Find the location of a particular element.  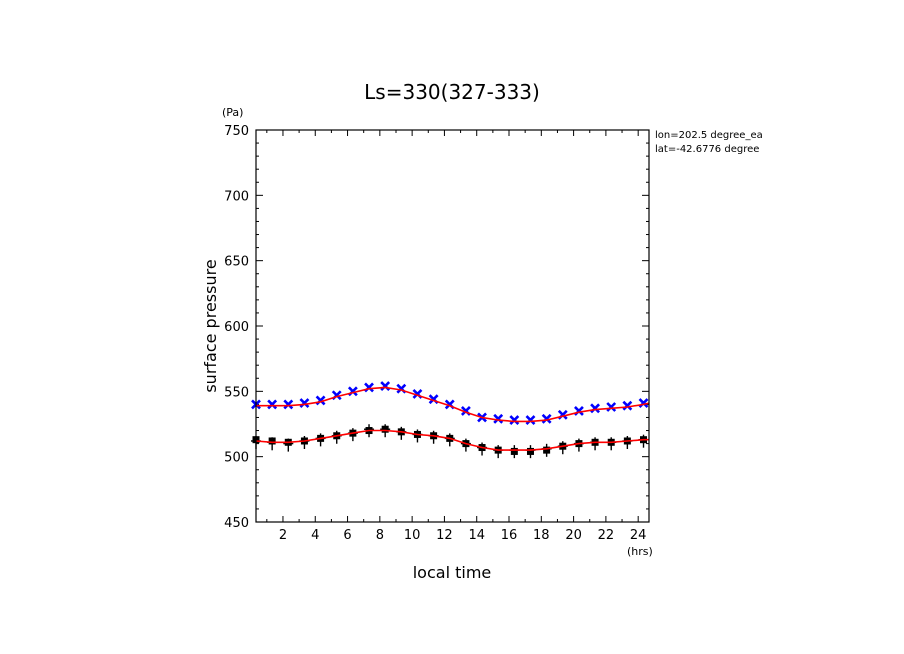

y-tick-label: 700 is located at coordinates (236, 196).